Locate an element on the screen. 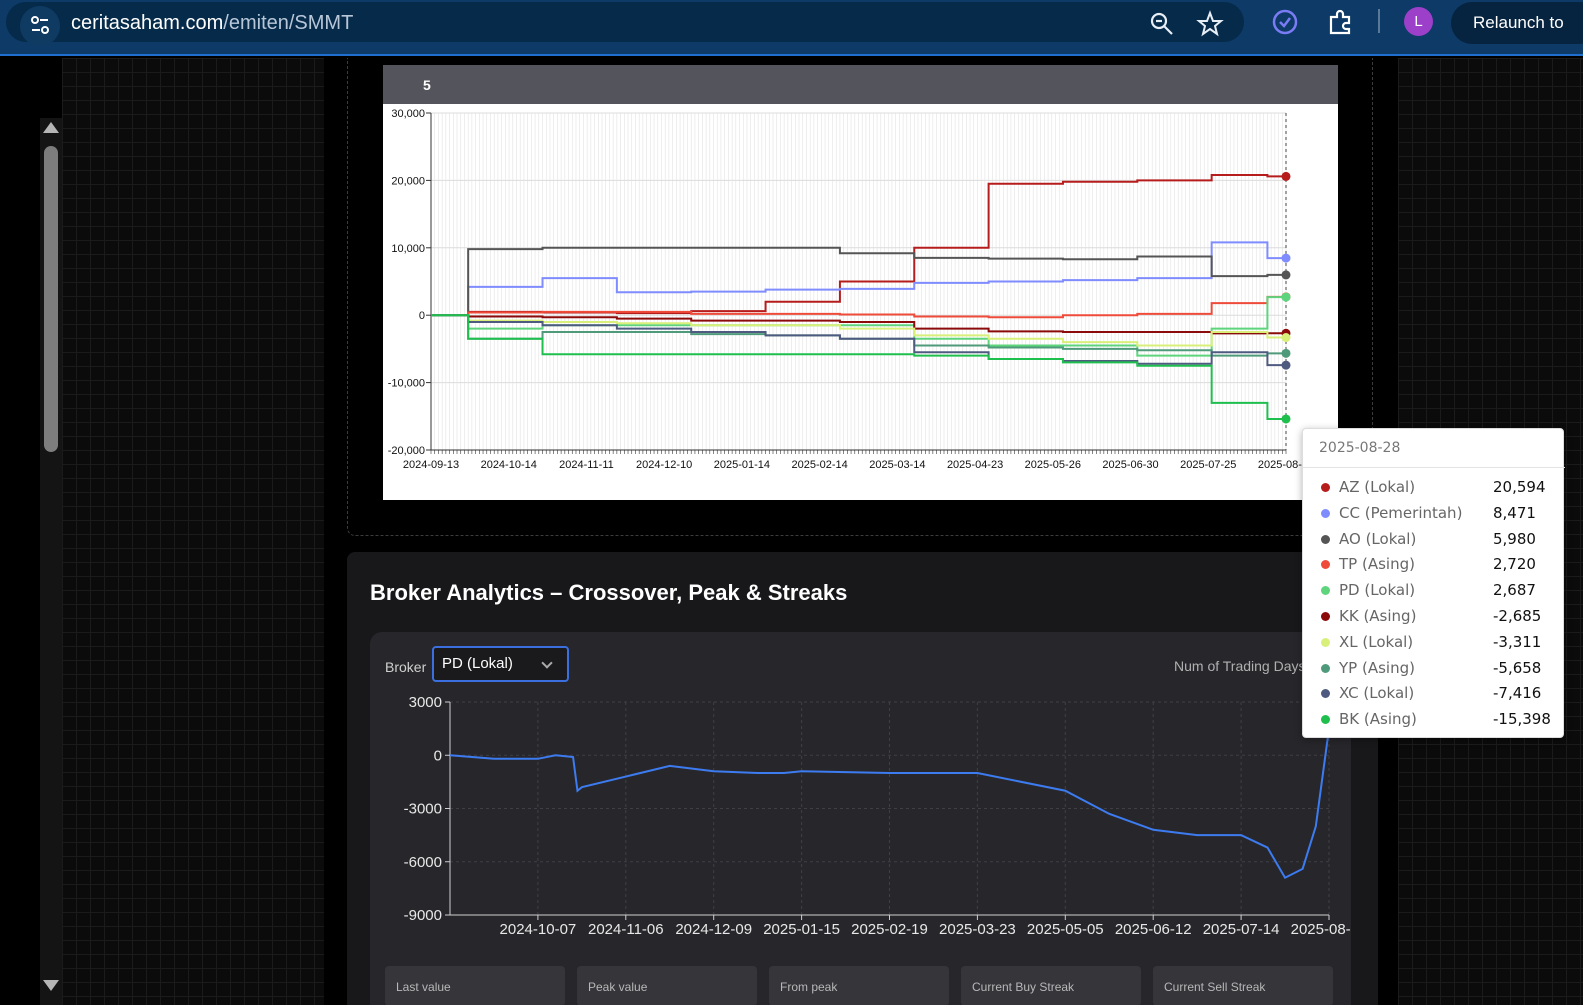  tooltip-row: CC (Pemerintah) 8,471 is located at coordinates (1434, 514).